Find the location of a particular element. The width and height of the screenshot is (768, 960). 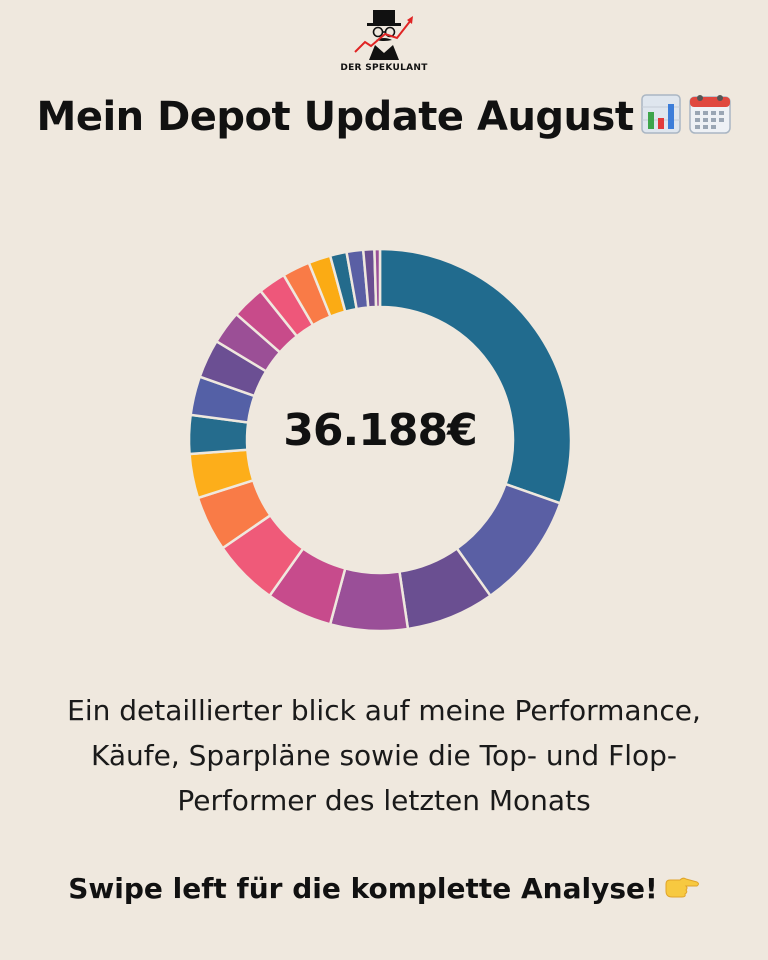

speculator-mascot-icon is located at coordinates (383, 35).